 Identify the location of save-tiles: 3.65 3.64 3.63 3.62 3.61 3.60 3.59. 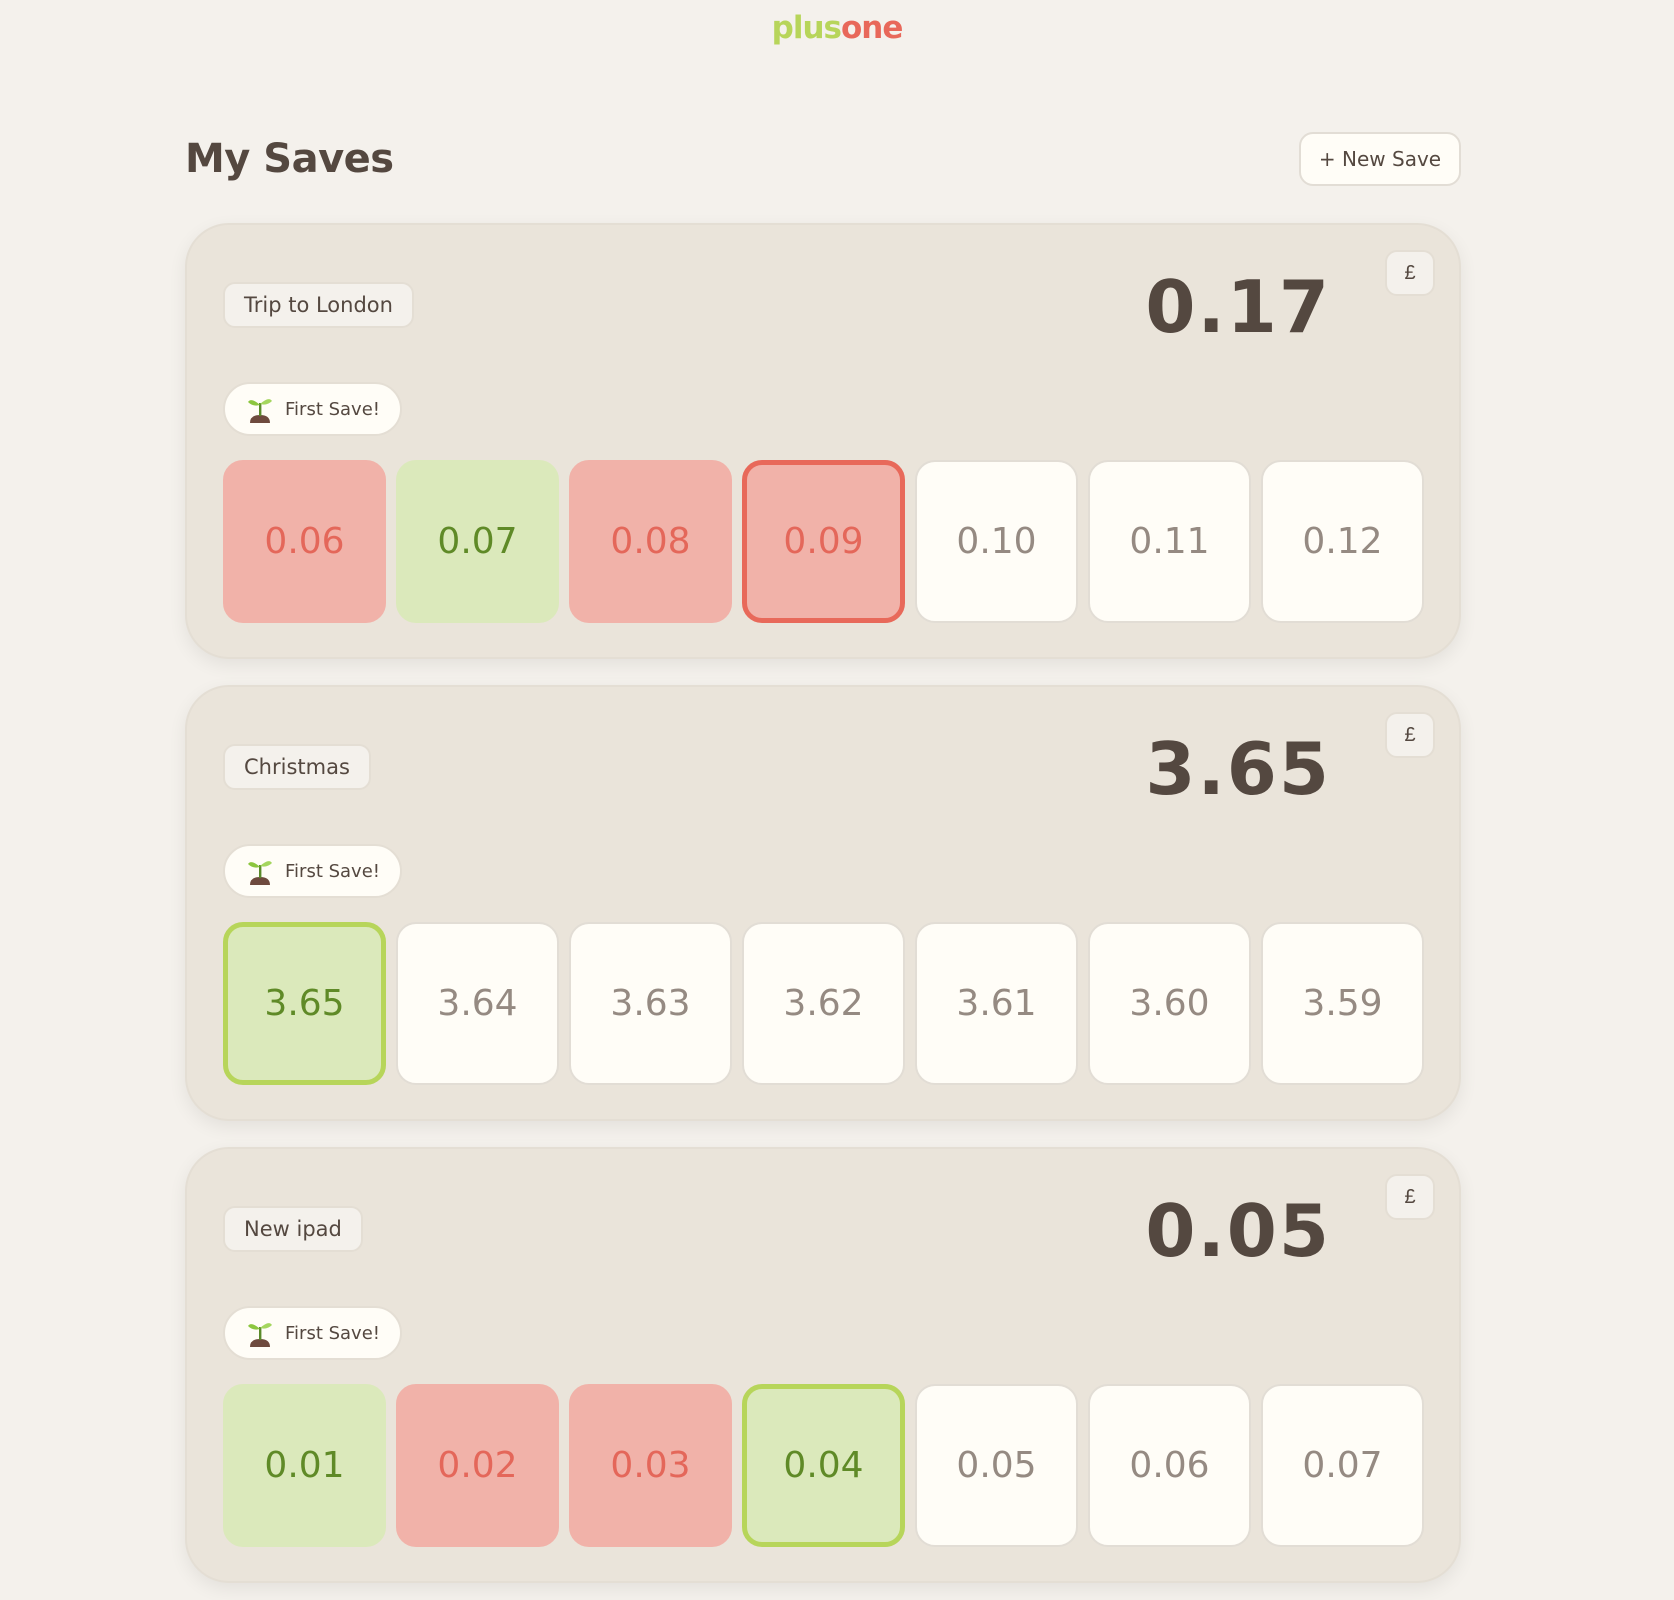
(823, 1003).